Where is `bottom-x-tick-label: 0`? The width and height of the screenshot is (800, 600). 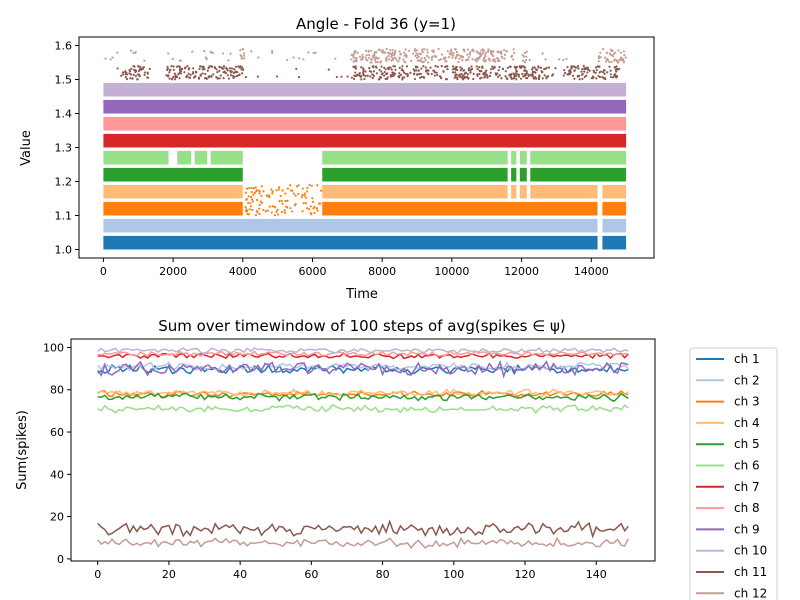
bottom-x-tick-label: 0 is located at coordinates (97, 574).